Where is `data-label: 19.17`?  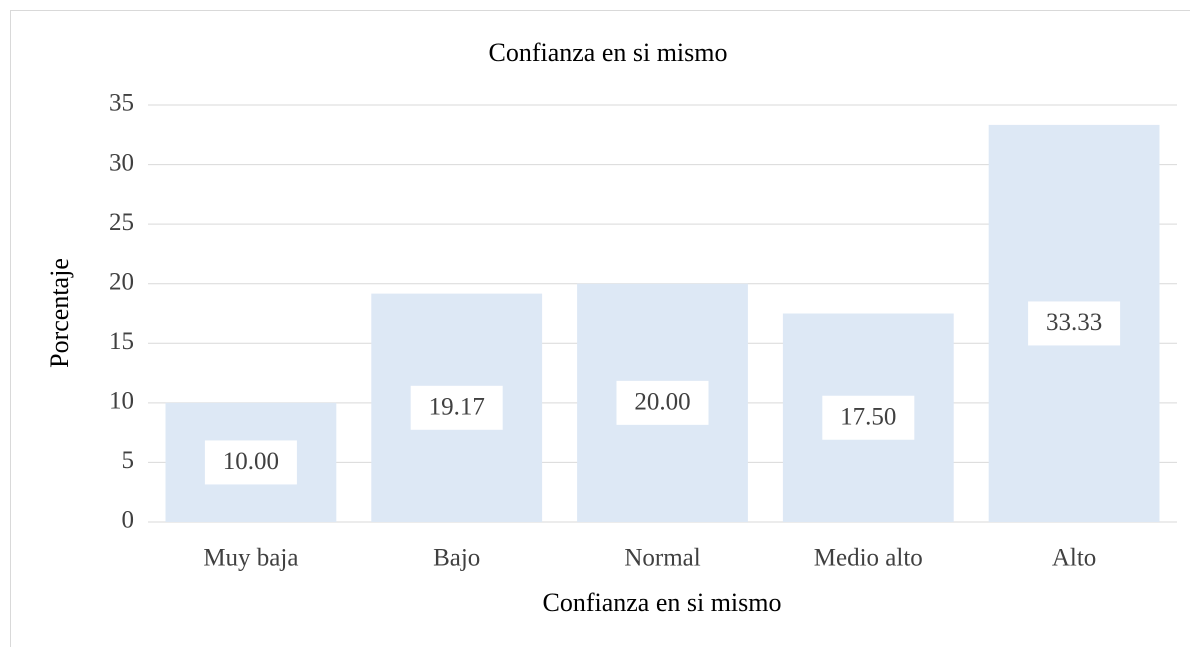 data-label: 19.17 is located at coordinates (457, 407).